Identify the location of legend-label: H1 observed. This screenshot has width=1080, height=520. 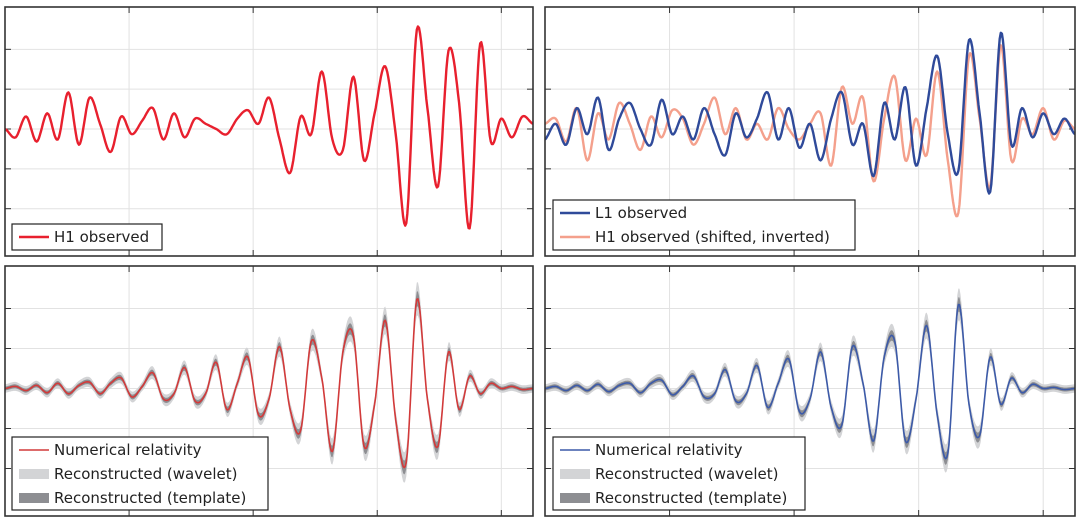
(101, 237).